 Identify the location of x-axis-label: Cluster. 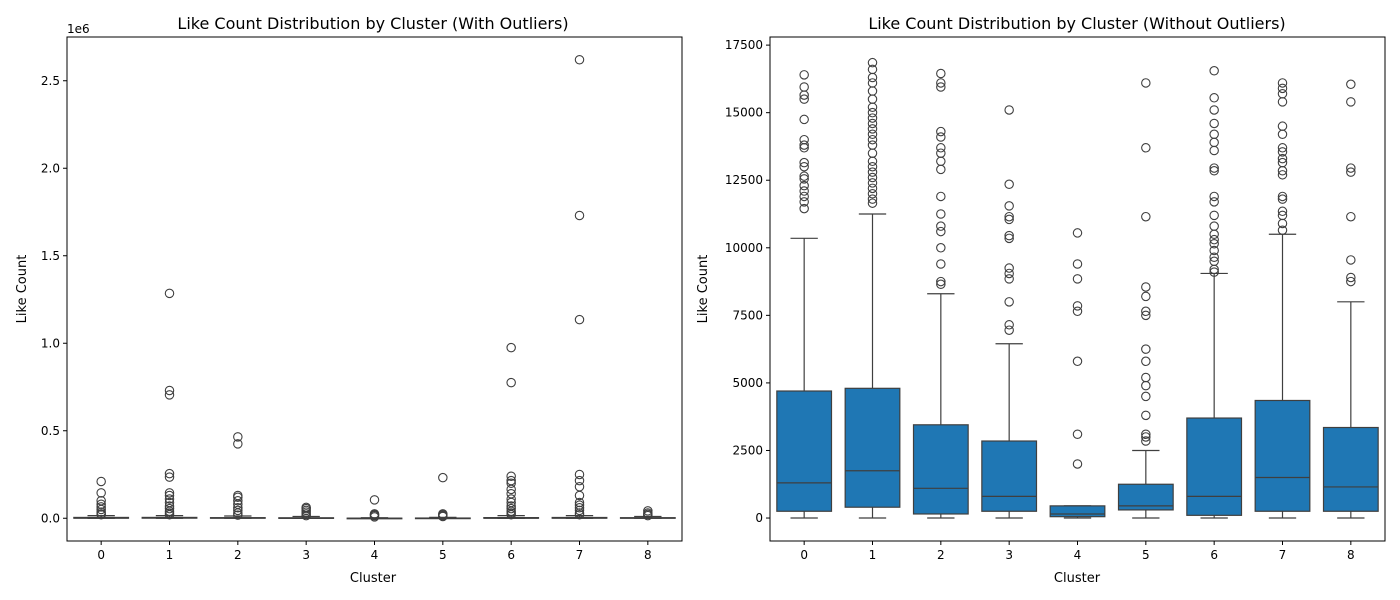
(1077, 578).